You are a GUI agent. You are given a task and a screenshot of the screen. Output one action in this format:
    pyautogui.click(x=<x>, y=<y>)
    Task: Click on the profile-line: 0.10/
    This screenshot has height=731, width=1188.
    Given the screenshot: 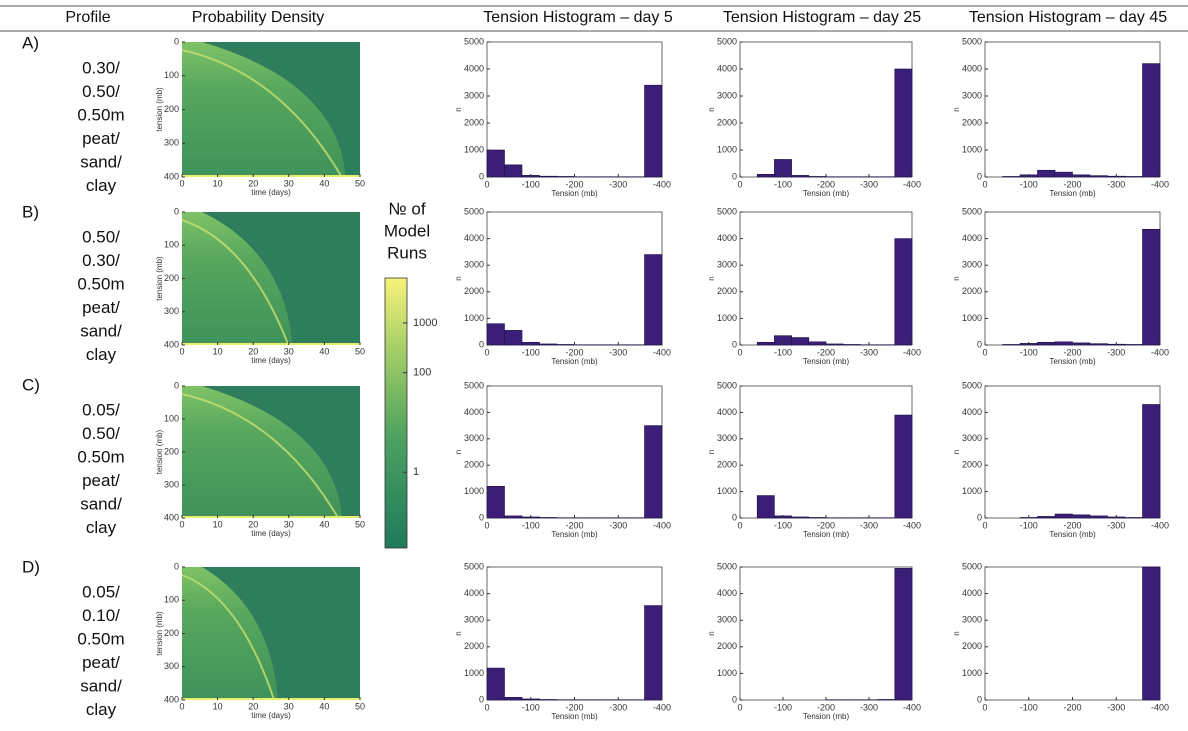 What is the action you would take?
    pyautogui.click(x=101, y=615)
    